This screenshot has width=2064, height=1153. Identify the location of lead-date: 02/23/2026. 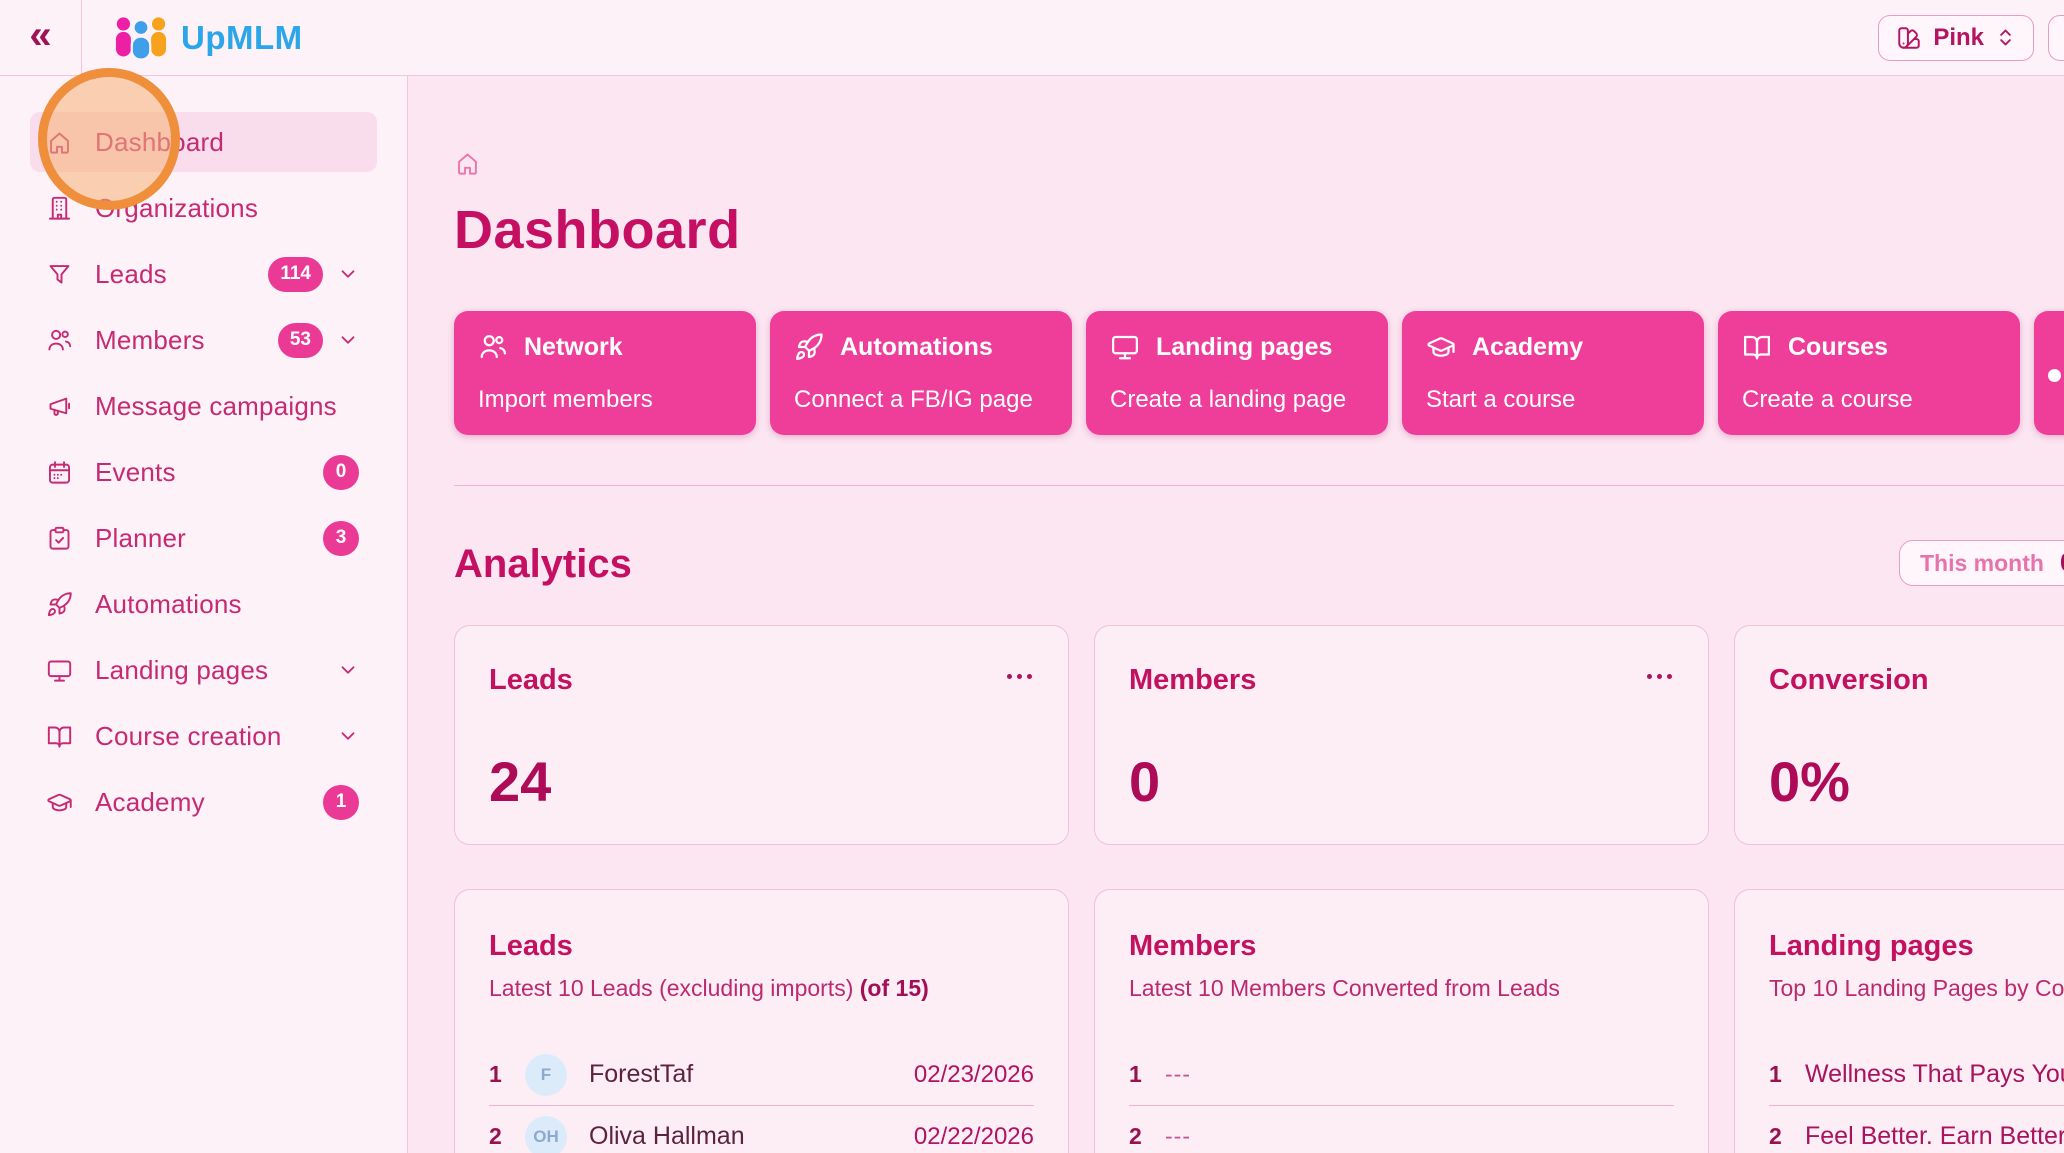
(973, 1074).